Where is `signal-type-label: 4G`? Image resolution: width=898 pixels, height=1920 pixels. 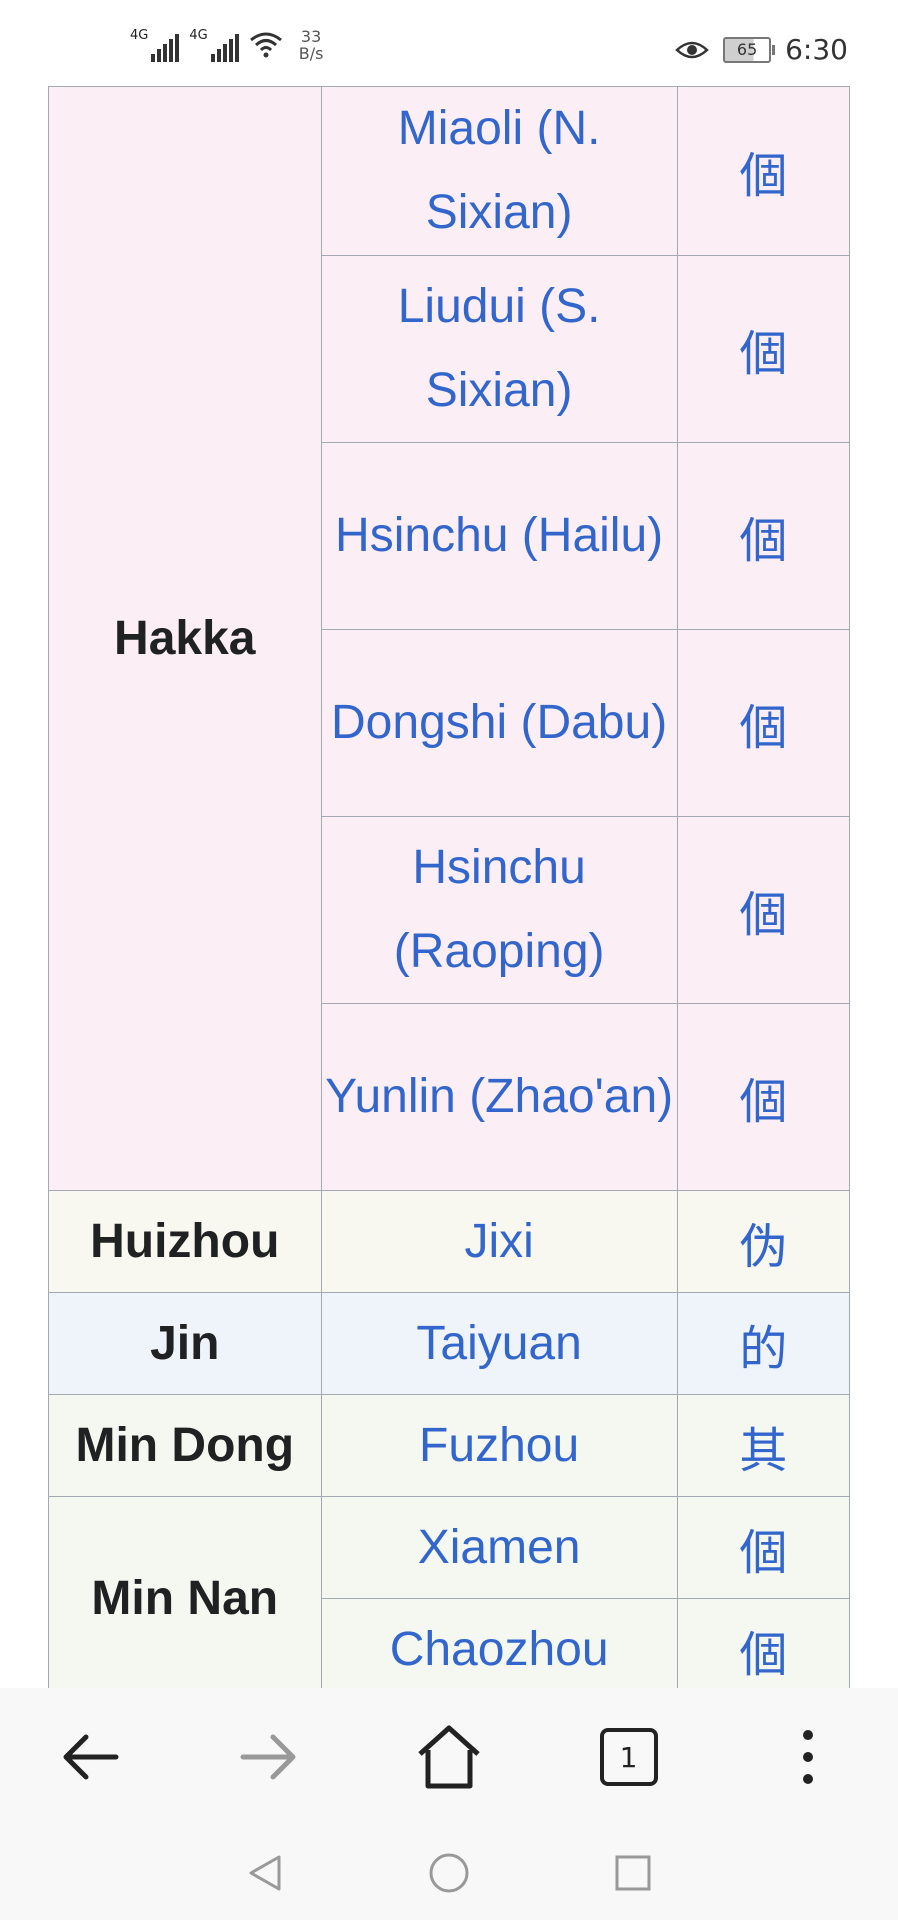
signal-type-label: 4G is located at coordinates (139, 35).